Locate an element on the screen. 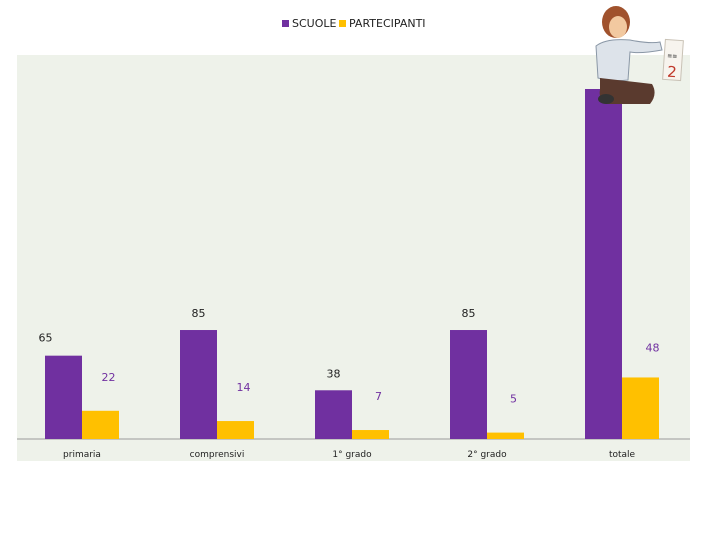  bar-partecipanti-totale is located at coordinates (640, 408).